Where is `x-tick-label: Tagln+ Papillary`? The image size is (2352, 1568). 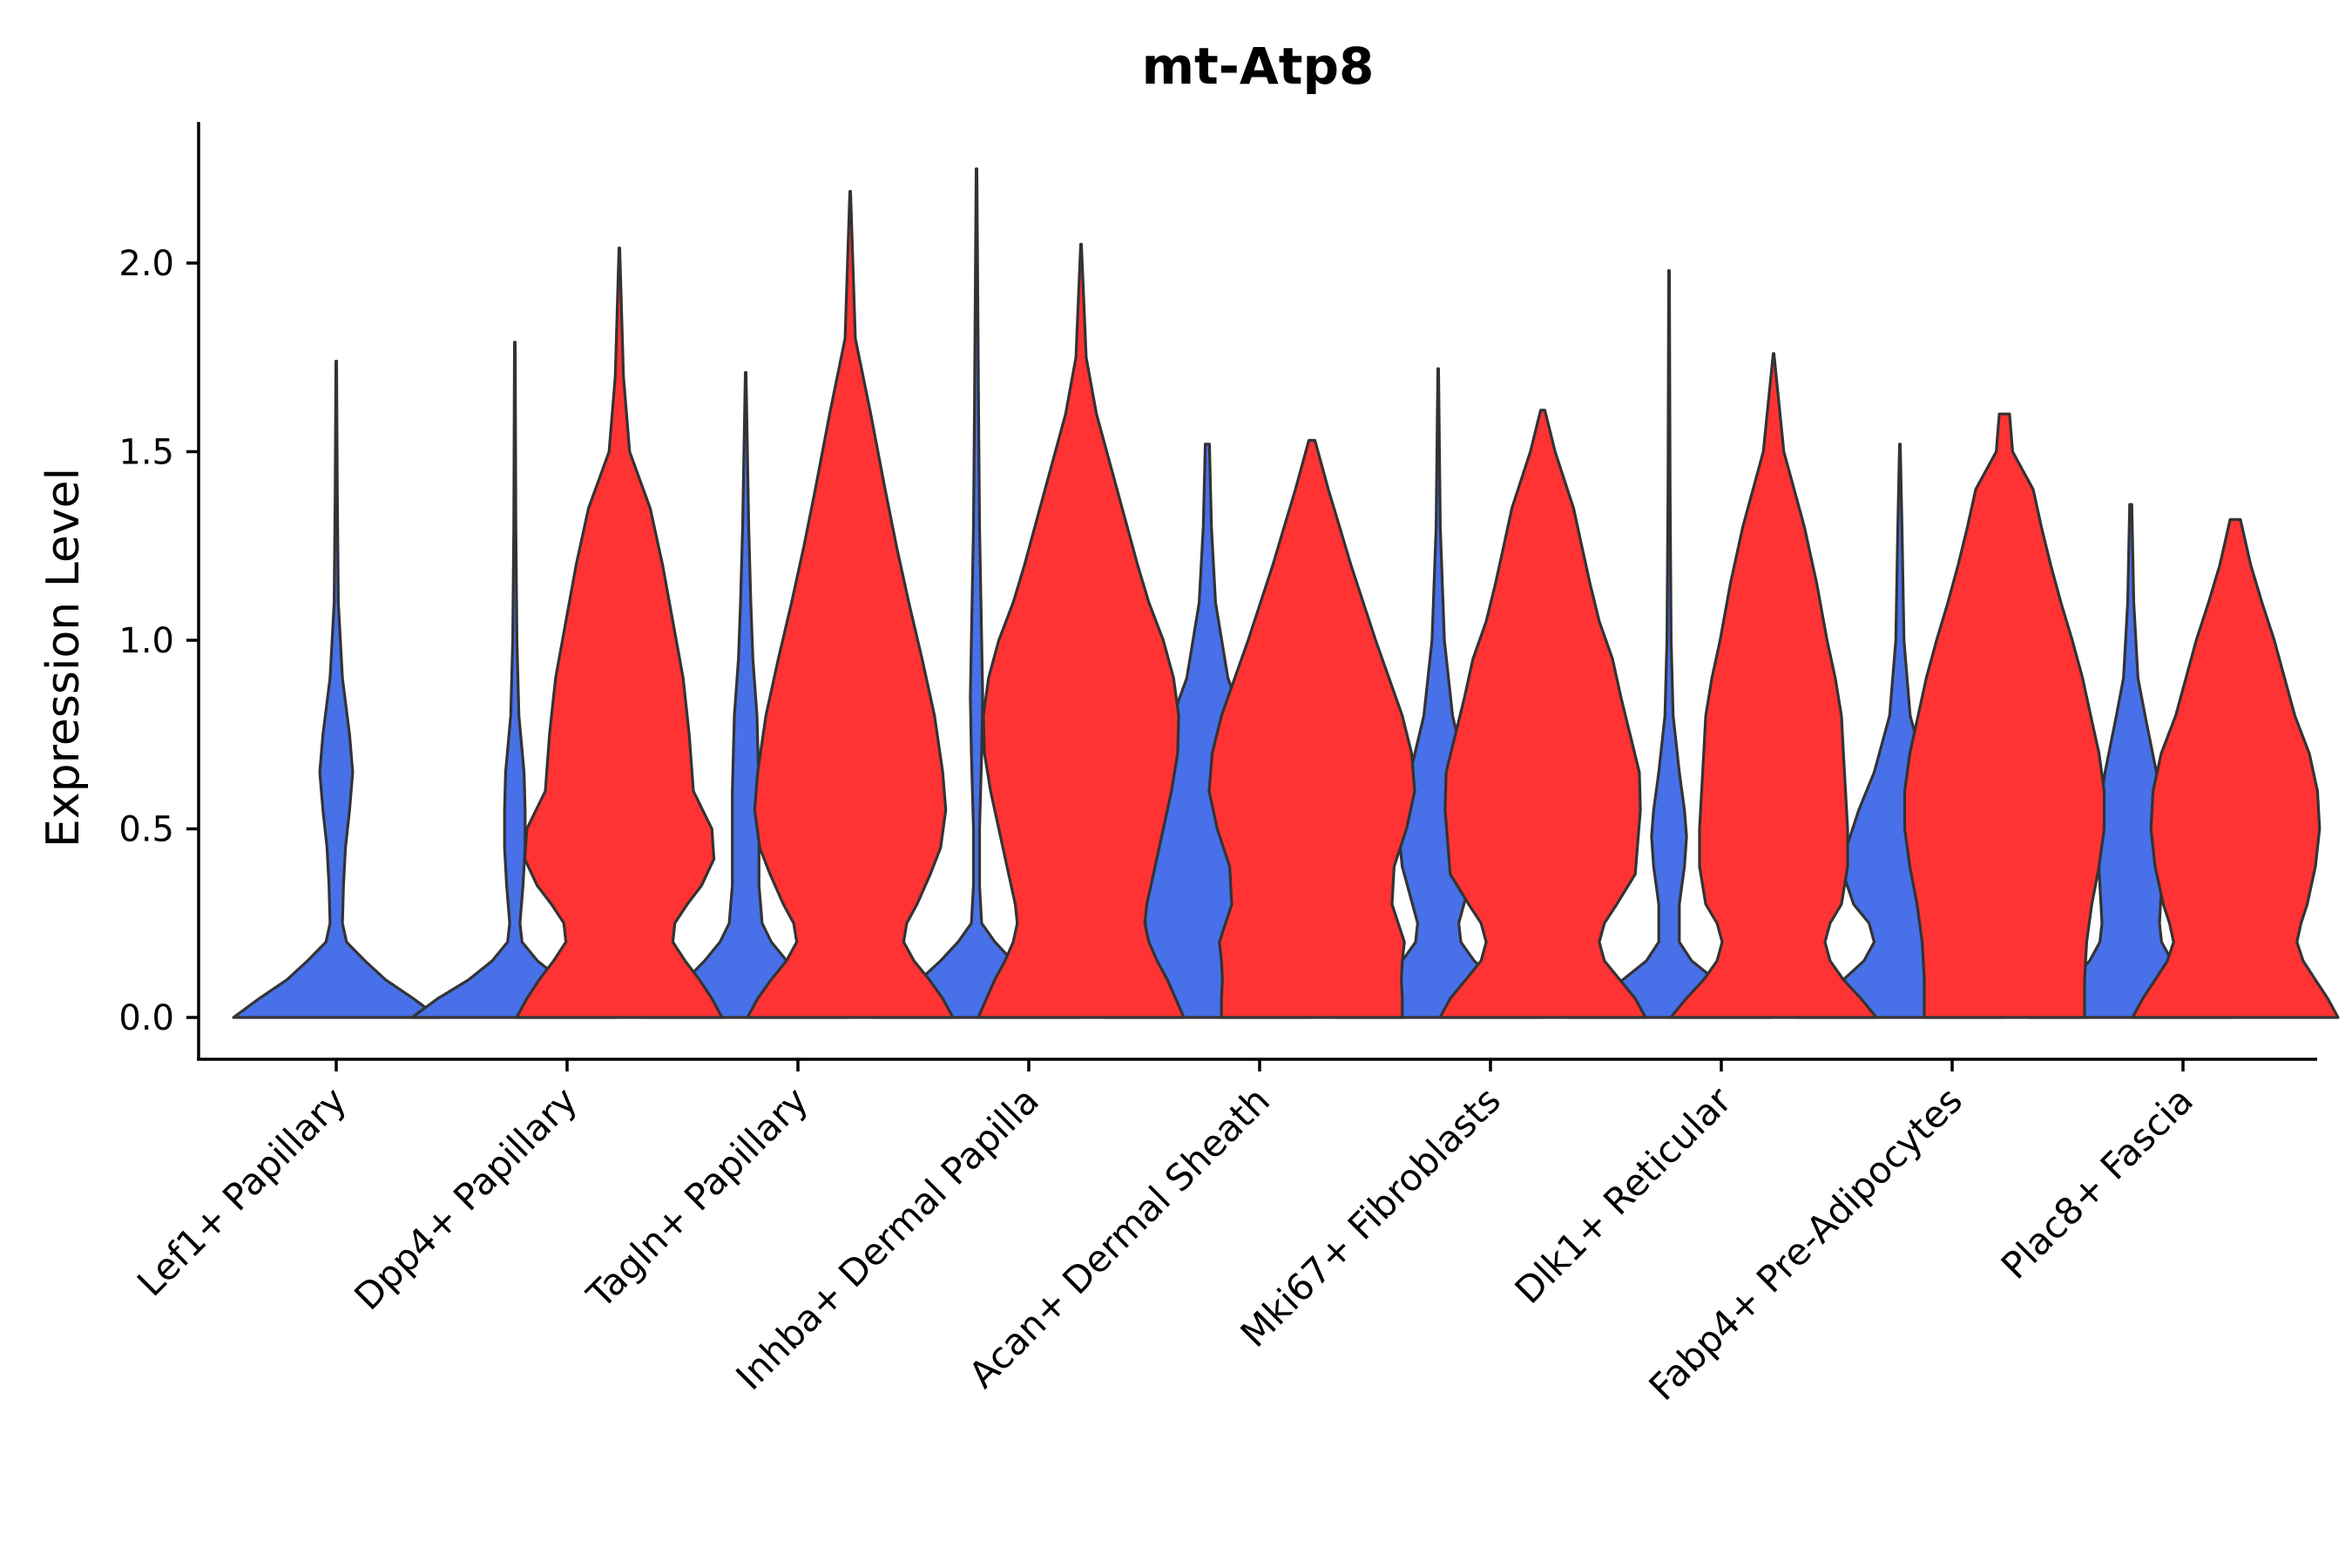 x-tick-label: Tagln+ Papillary is located at coordinates (697, 1197).